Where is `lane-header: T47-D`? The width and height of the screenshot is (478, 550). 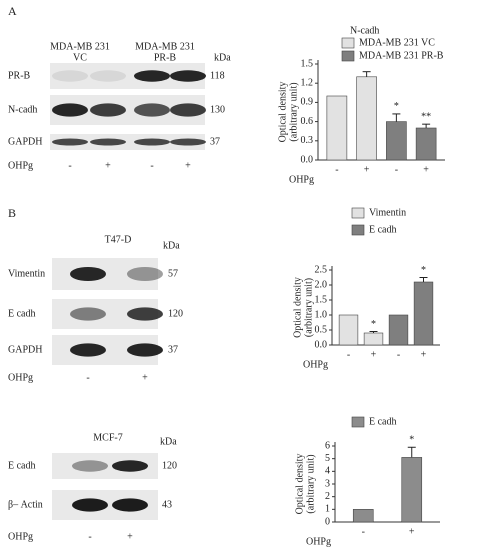 lane-header: T47-D is located at coordinates (118, 239).